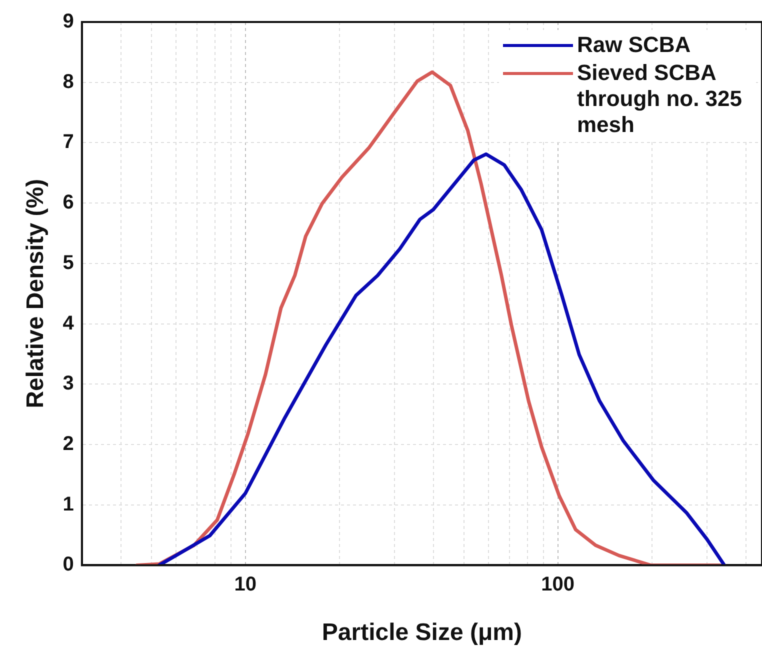  Describe the element at coordinates (660, 99) in the screenshot. I see `legend-label: Sieved SCBA through no. 325 mesh` at that location.